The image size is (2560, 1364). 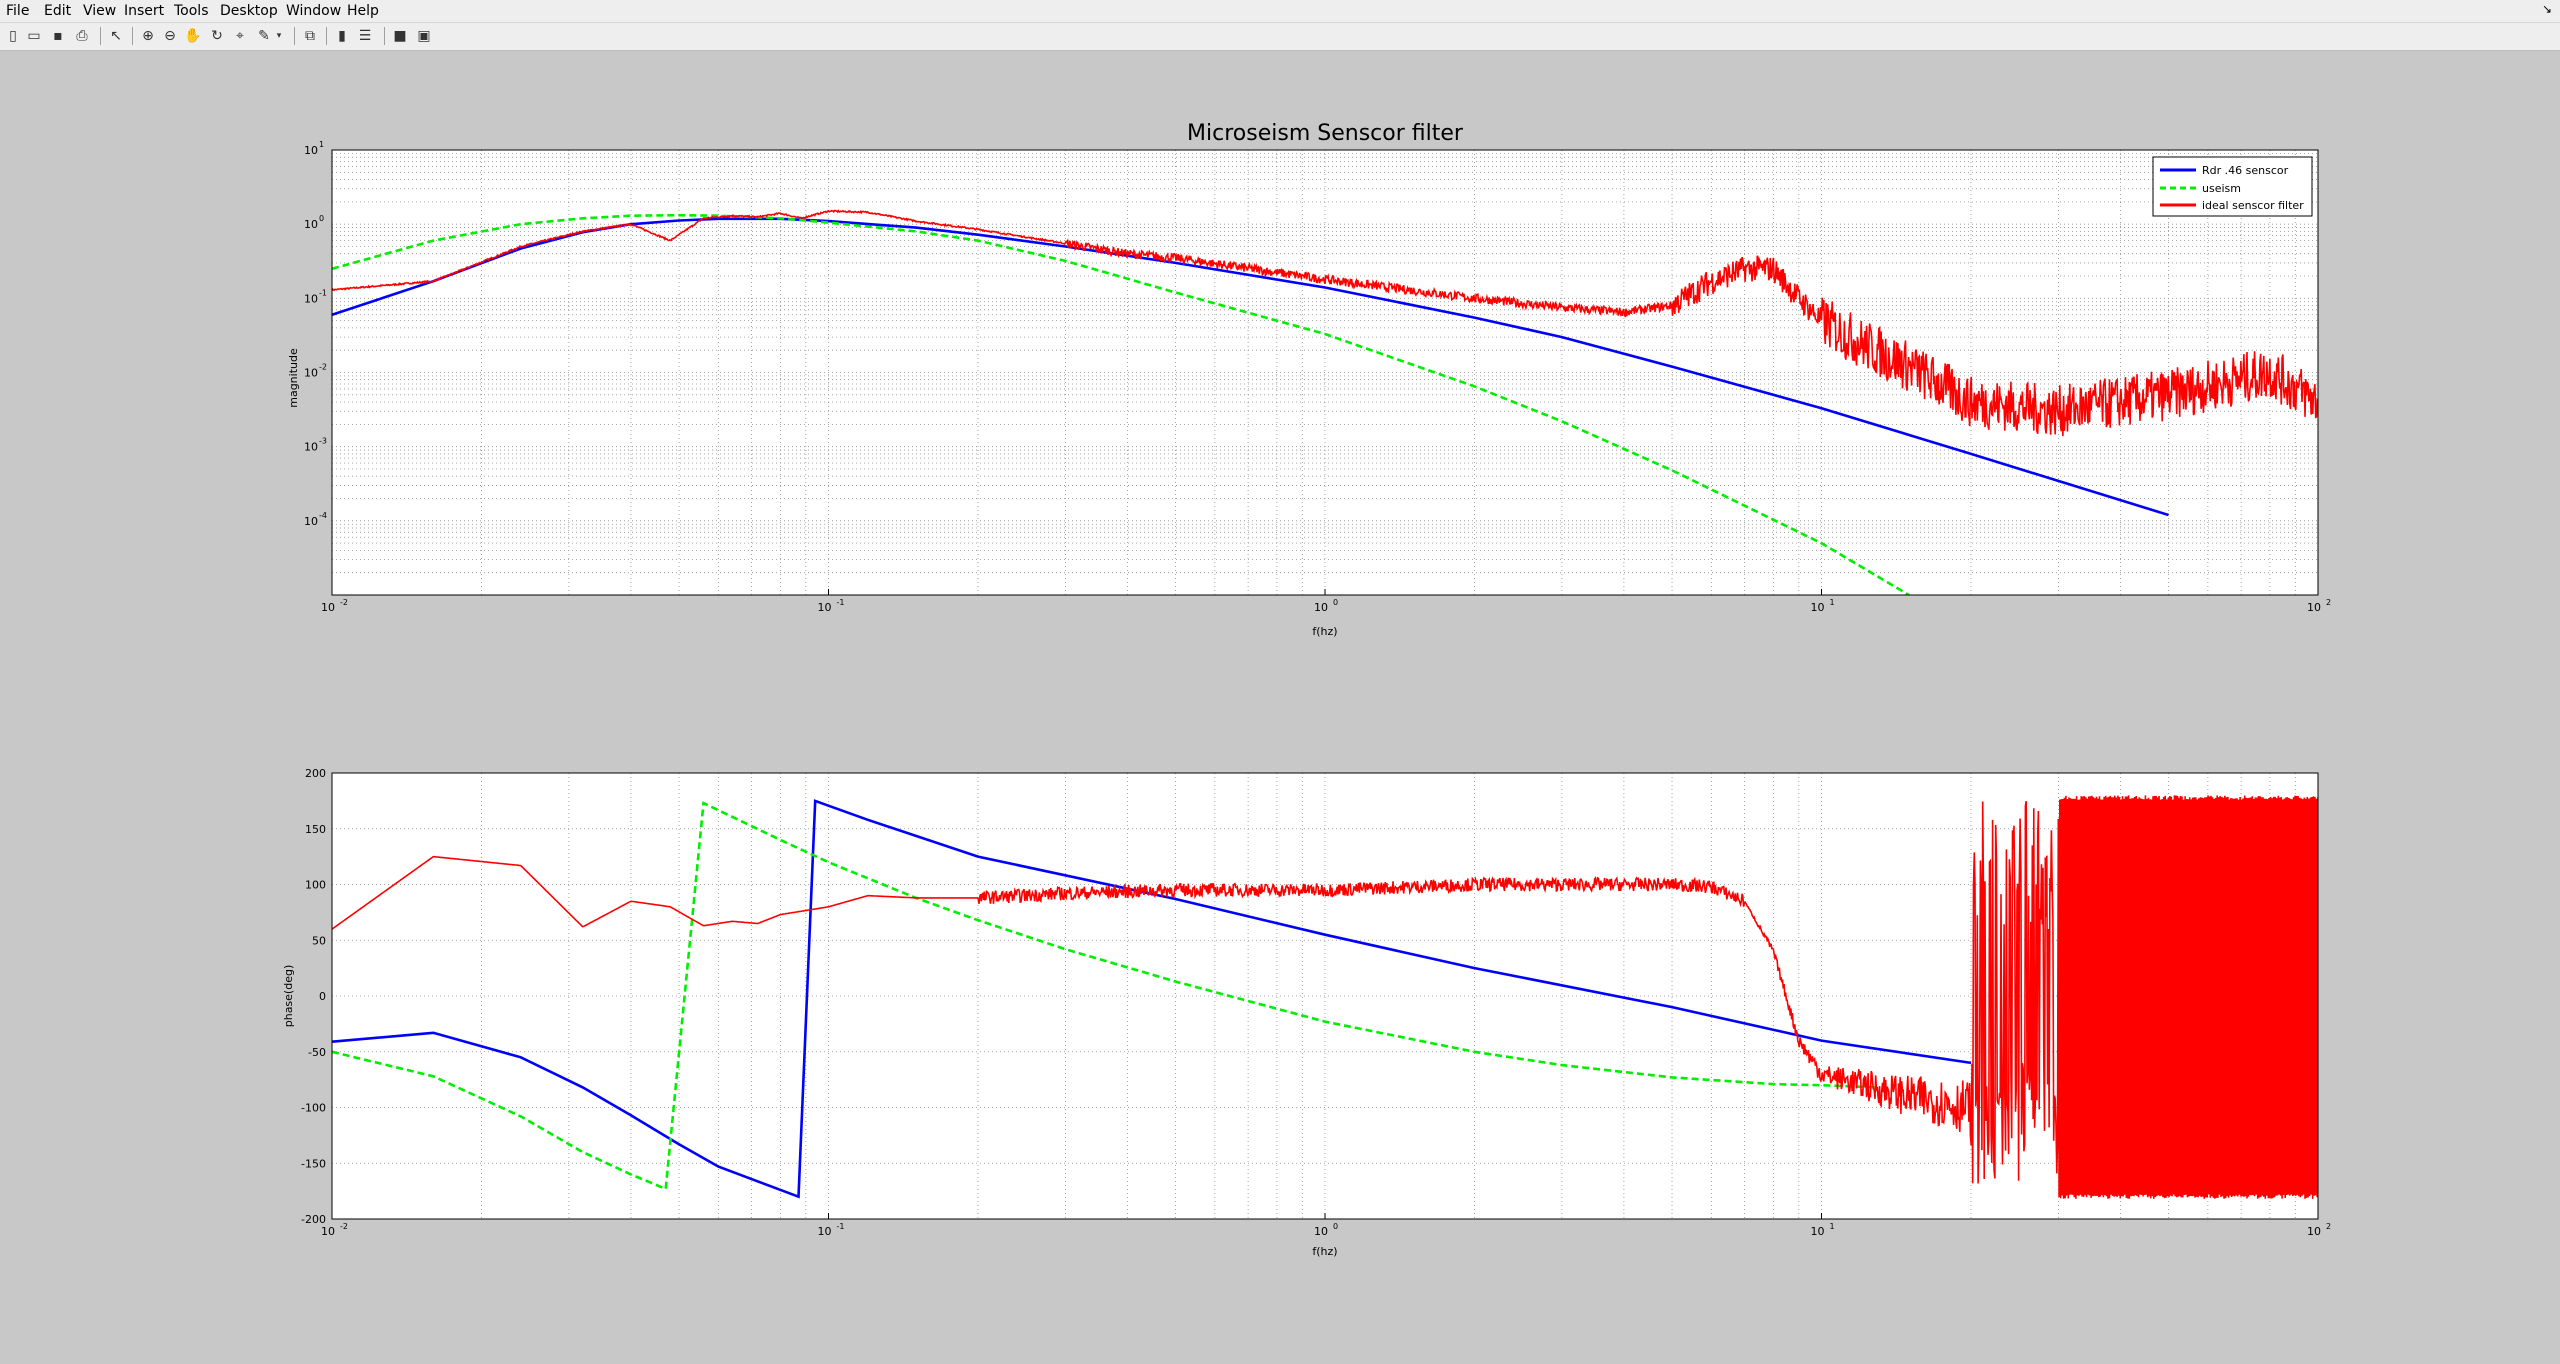 What do you see at coordinates (400, 36) in the screenshot?
I see `hide-plot-tools-icon: ■` at bounding box center [400, 36].